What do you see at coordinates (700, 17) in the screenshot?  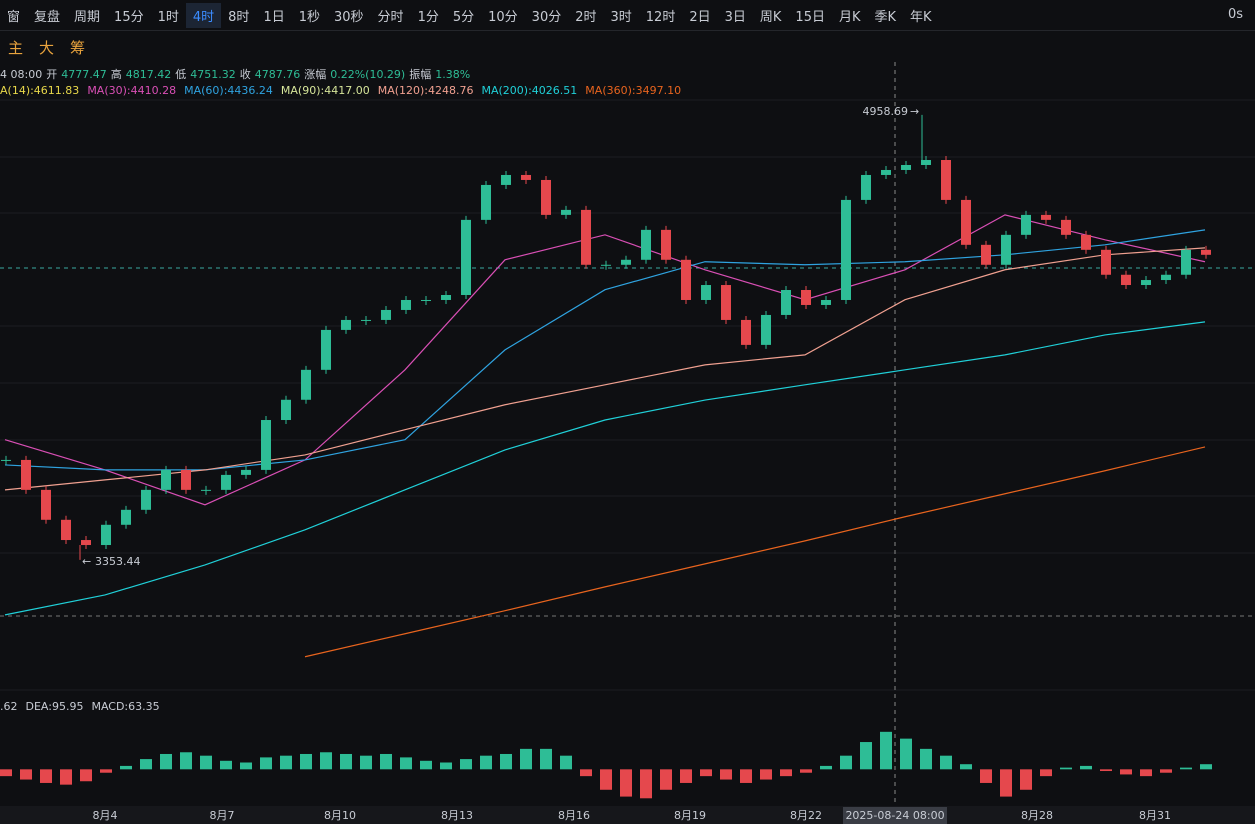 I see `period-button: 2日` at bounding box center [700, 17].